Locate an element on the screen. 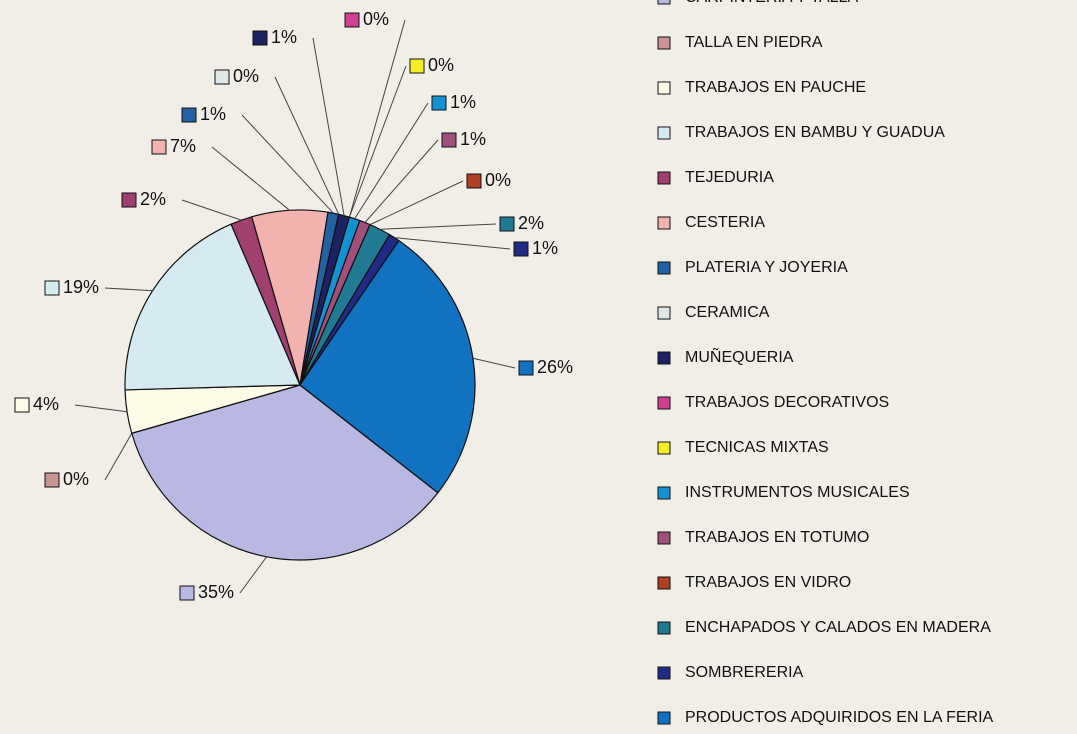 The width and height of the screenshot is (1077, 734). legend-label: CESTERIA is located at coordinates (725, 222).